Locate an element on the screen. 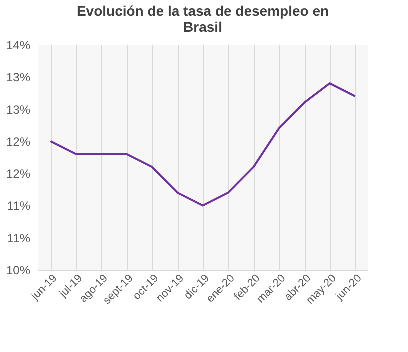 This screenshot has width=408, height=352. text: Brasil is located at coordinates (203, 27).